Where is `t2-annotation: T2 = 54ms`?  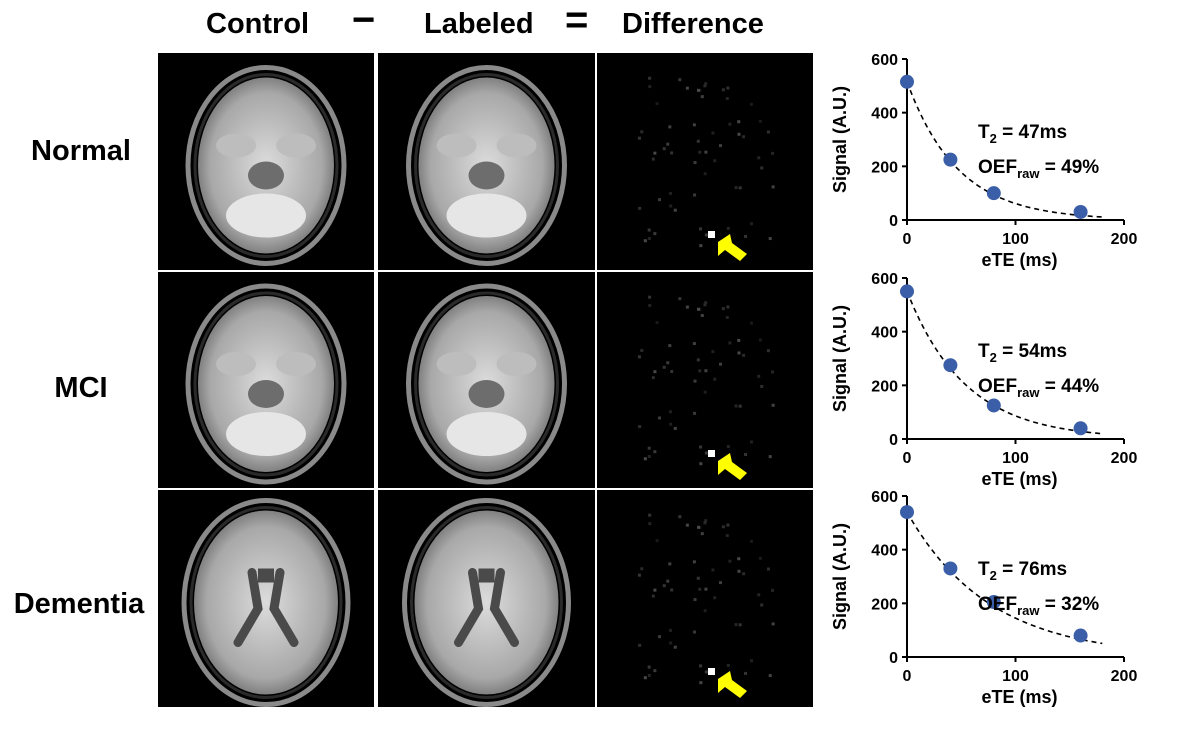
t2-annotation: T2 = 54ms is located at coordinates (1022, 353).